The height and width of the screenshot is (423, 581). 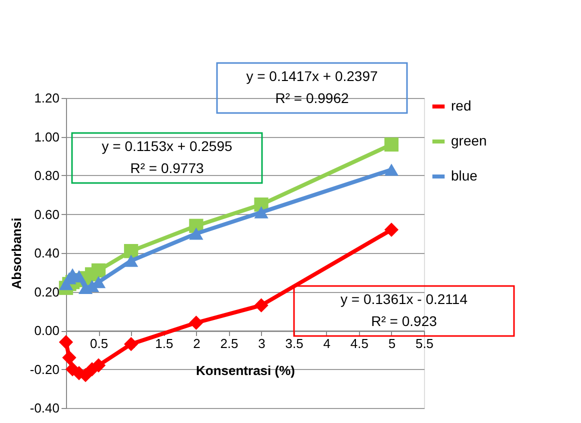 I want to click on x-tick-label: 3, so click(x=262, y=343).